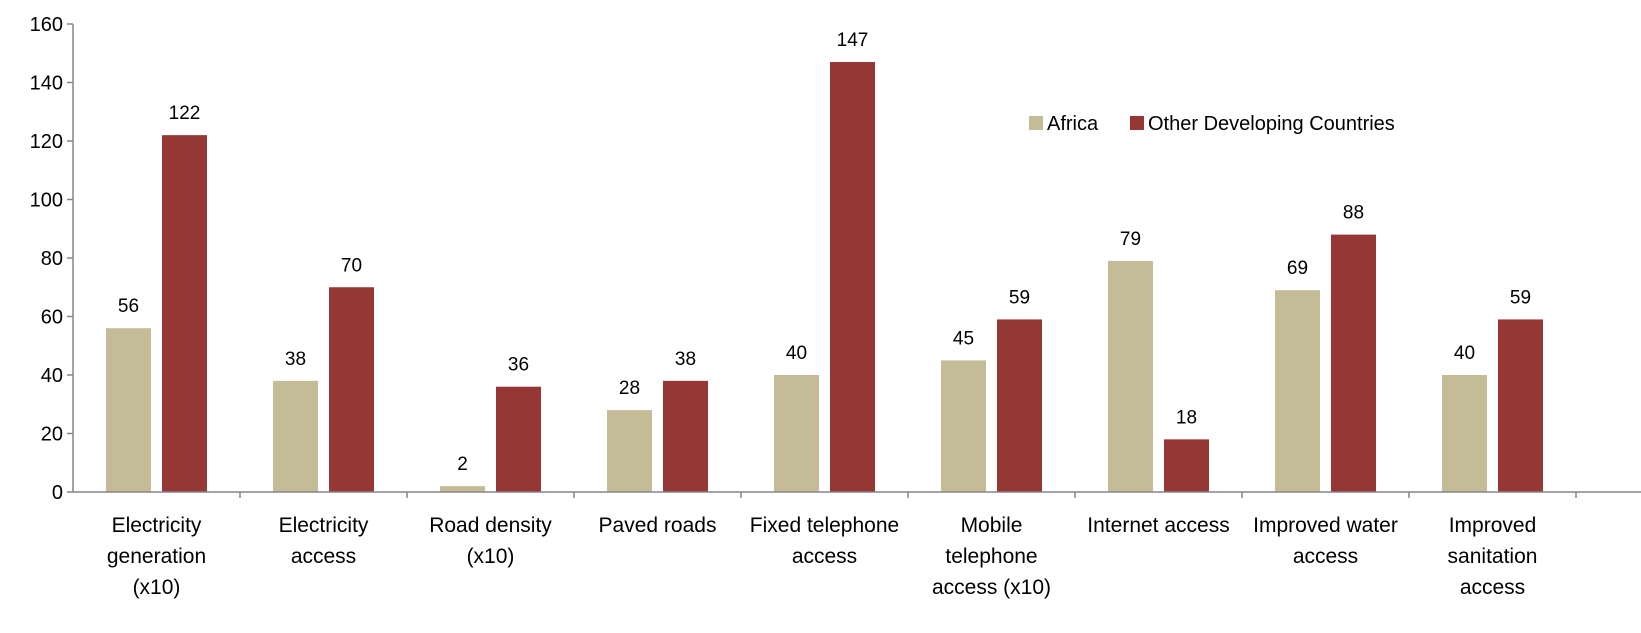  What do you see at coordinates (46, 142) in the screenshot?
I see `y-tick-label: 120` at bounding box center [46, 142].